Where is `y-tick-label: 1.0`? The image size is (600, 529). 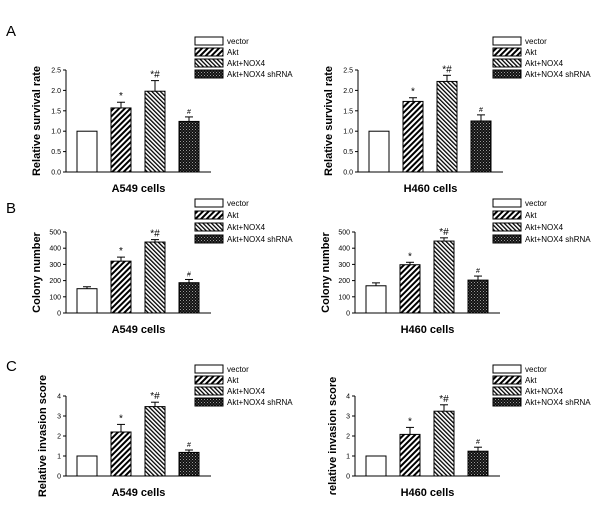 y-tick-label: 1.0 is located at coordinates (348, 132).